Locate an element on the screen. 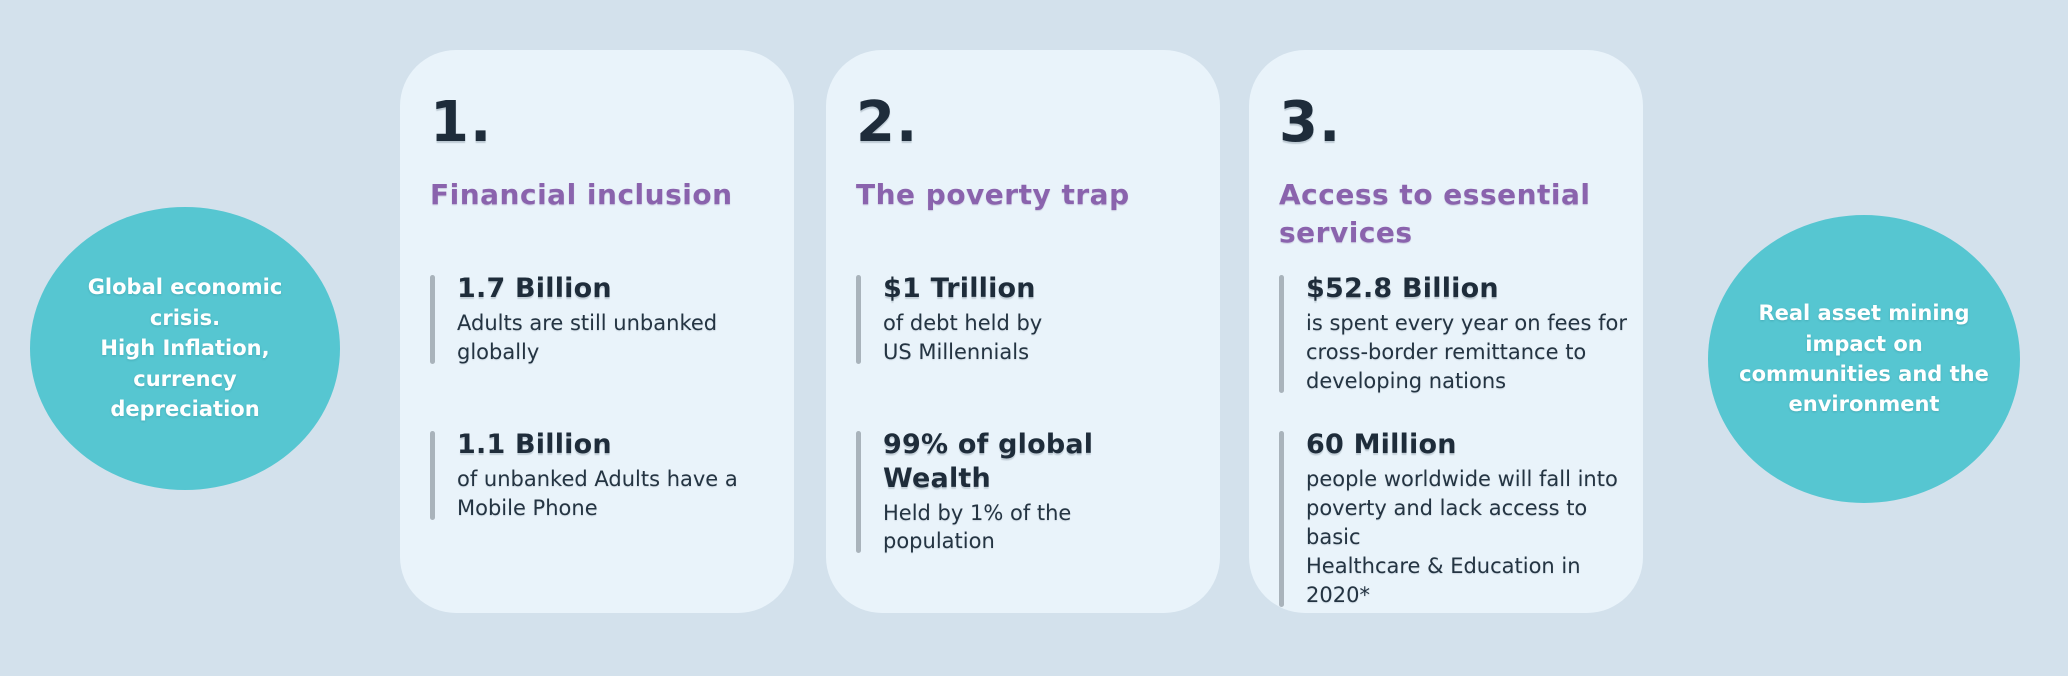  stat-value: $1 Trillion is located at coordinates (959, 288).